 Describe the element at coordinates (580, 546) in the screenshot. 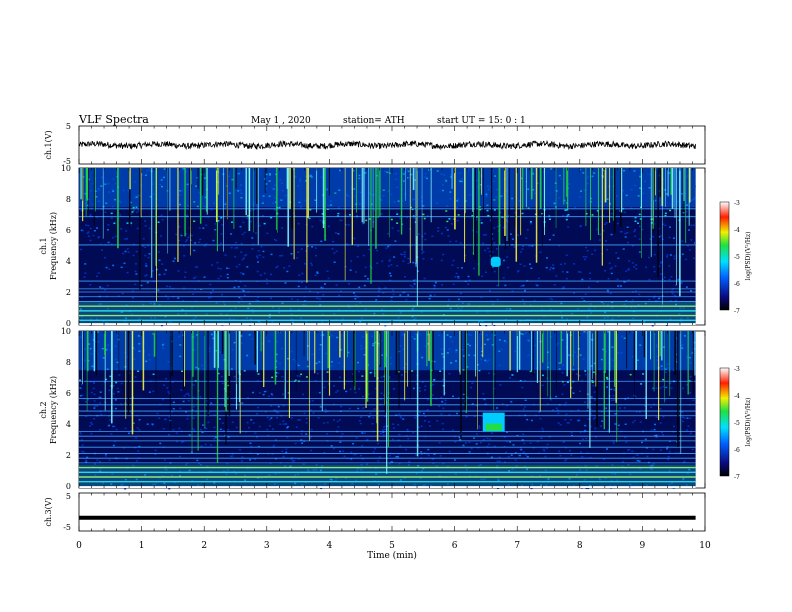

I see `time-tick-label: 8` at that location.